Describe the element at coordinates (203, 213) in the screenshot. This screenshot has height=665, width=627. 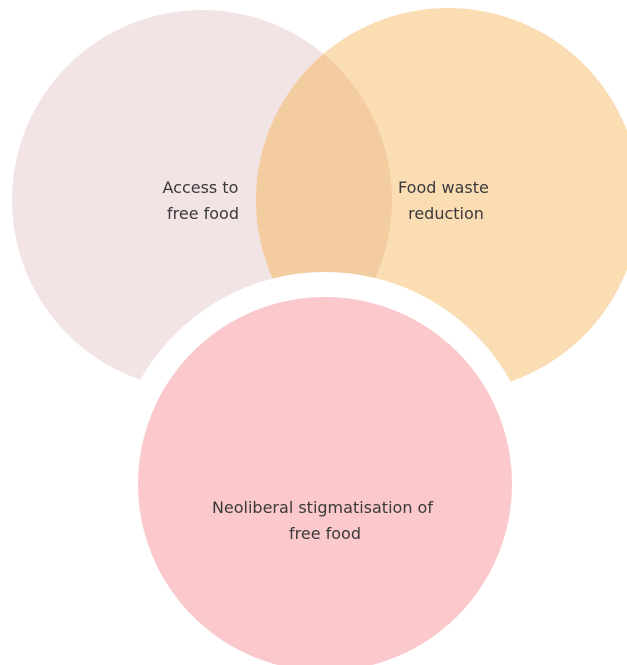
I see `label-access-line-2: free food` at that location.